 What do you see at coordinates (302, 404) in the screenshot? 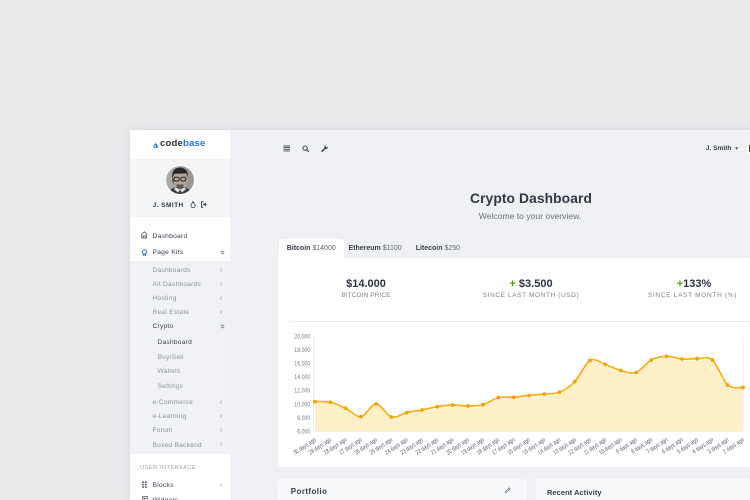
I see `svg-text: 10,000` at bounding box center [302, 404].